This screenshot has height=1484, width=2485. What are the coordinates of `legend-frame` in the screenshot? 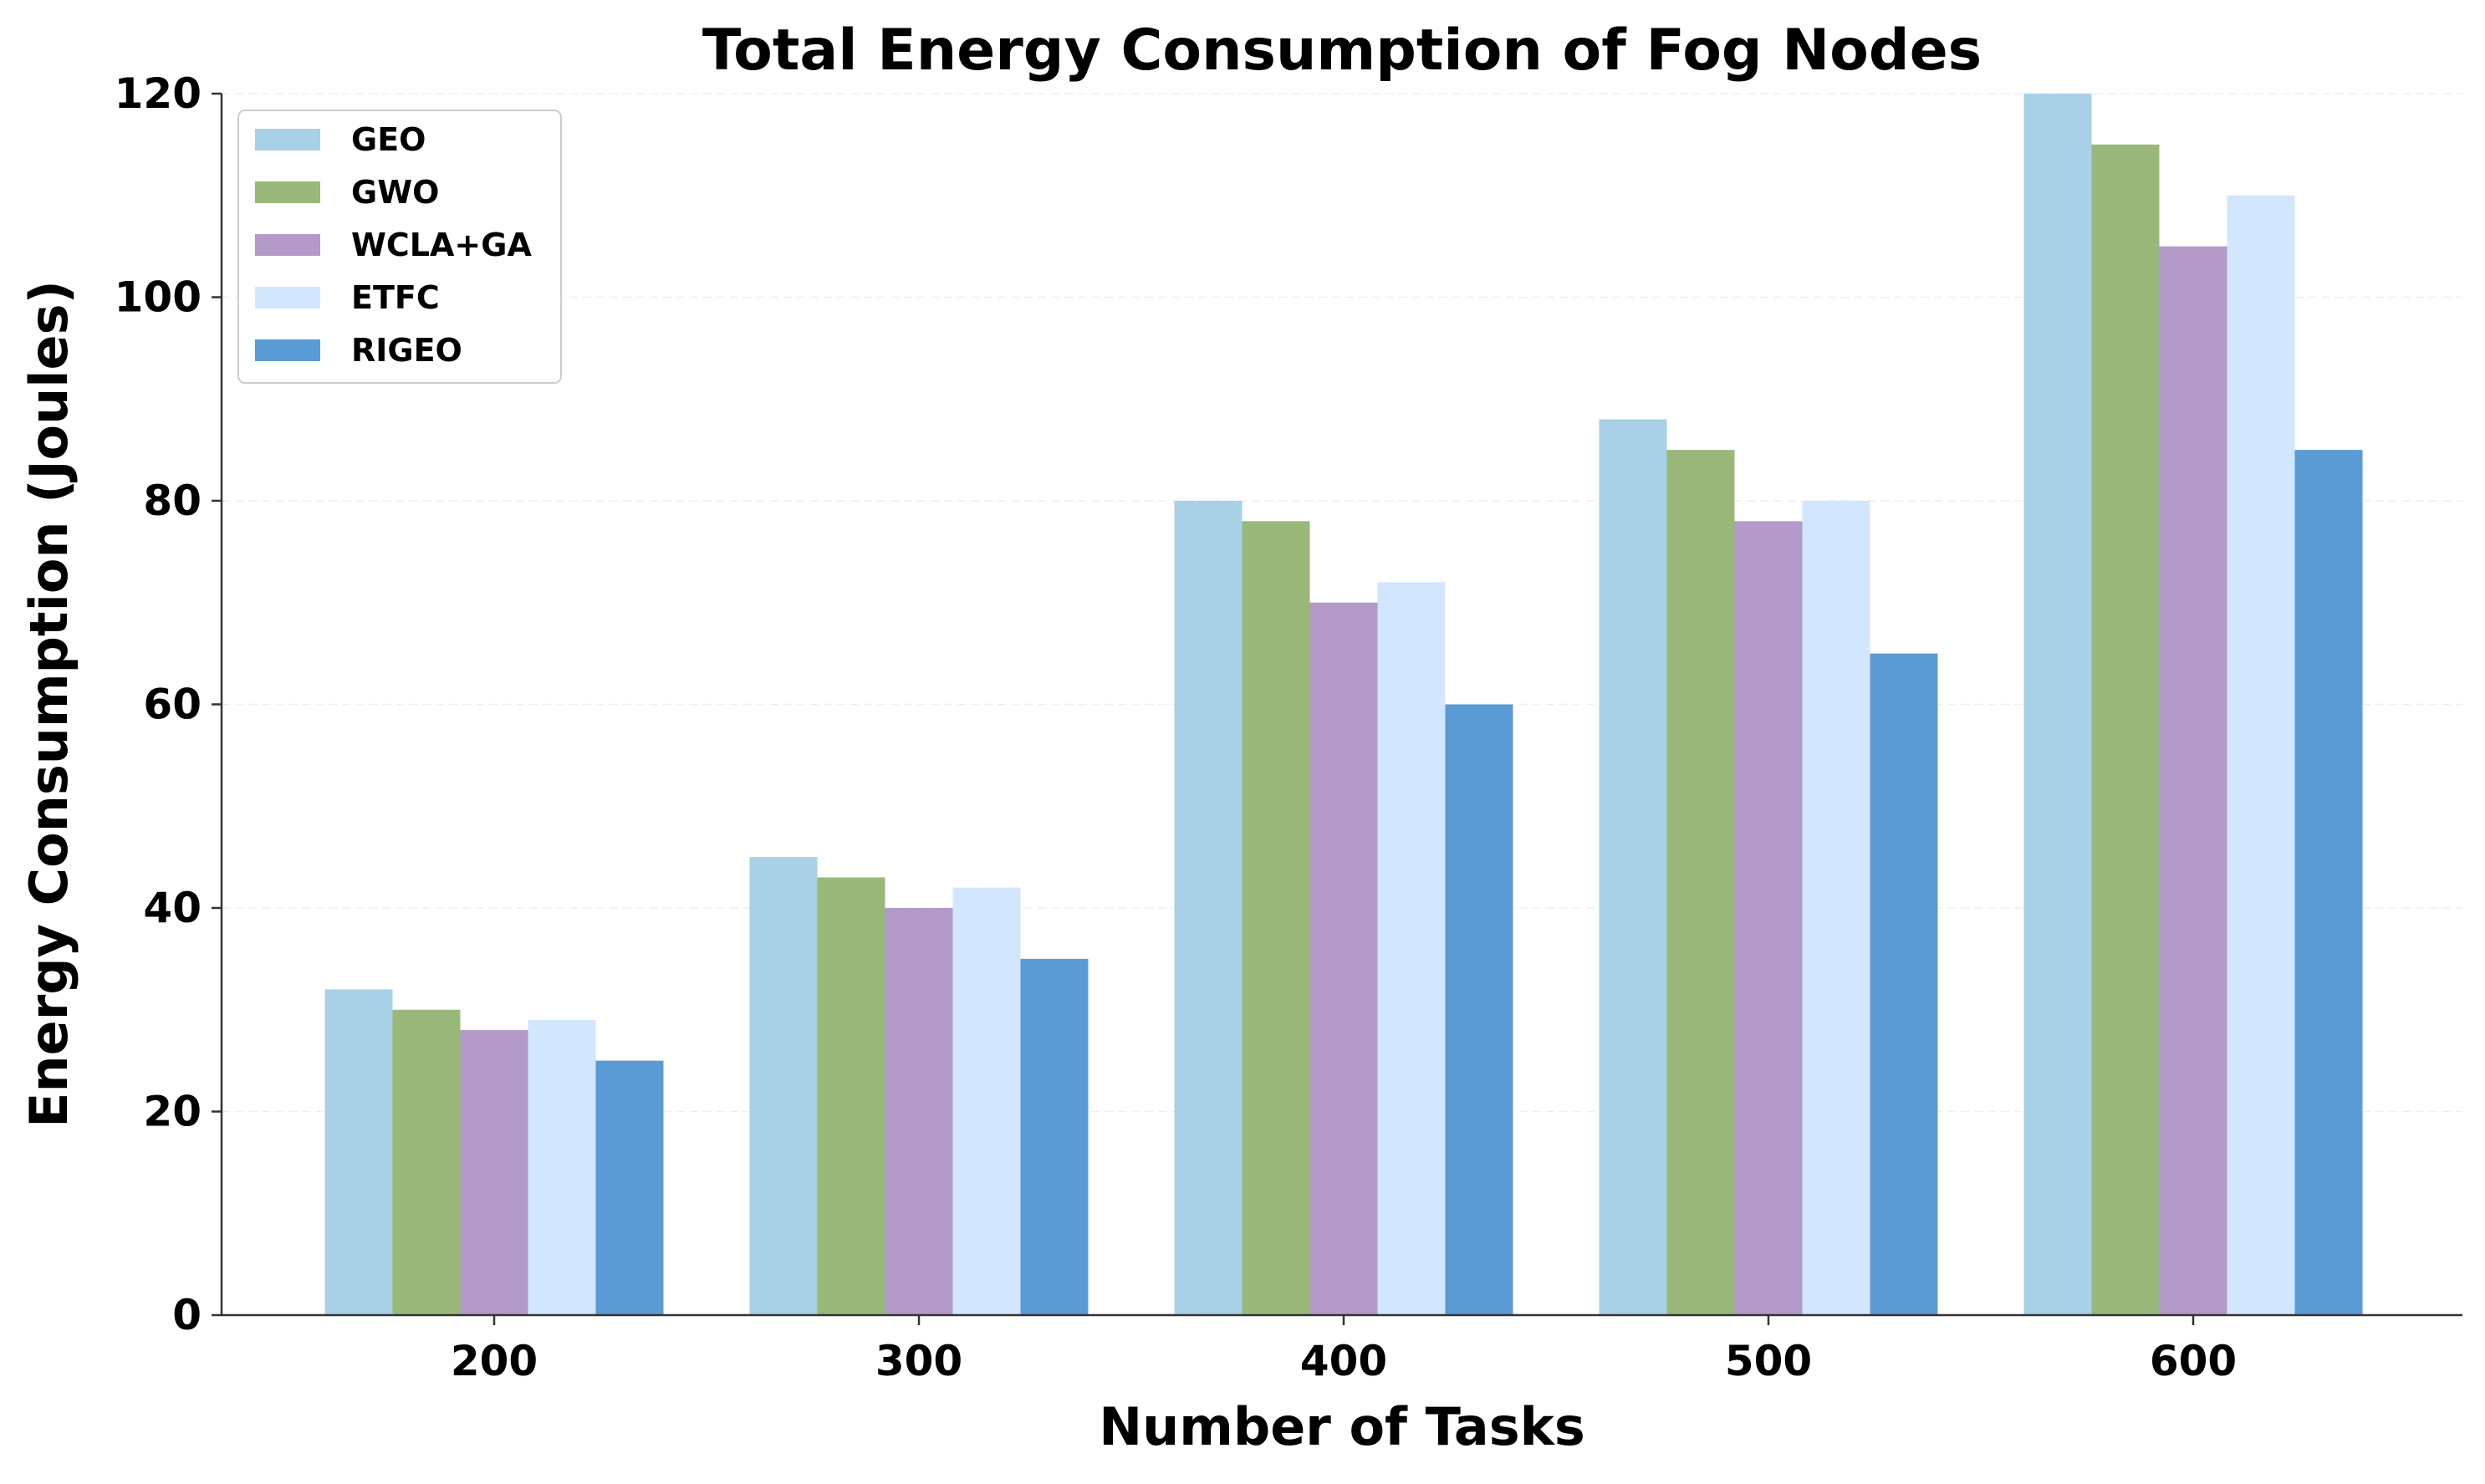 It's located at (399, 247).